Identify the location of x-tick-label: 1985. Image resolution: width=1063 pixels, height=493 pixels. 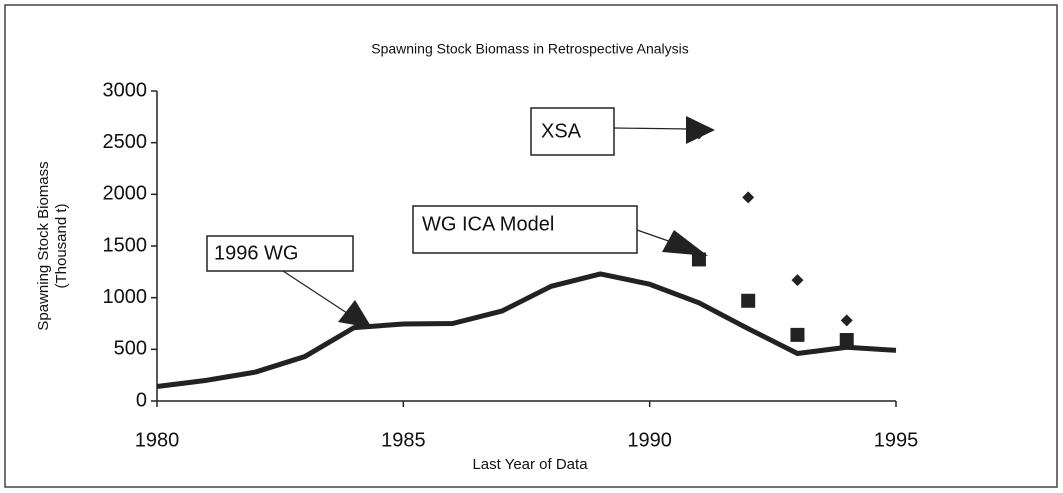
(403, 440).